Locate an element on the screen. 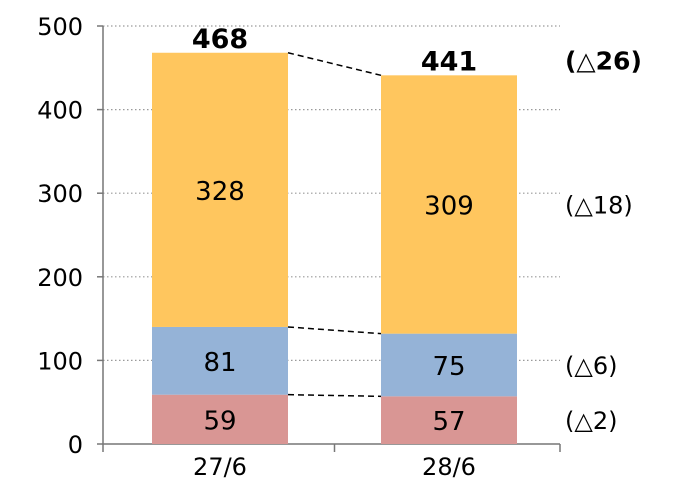 Image resolution: width=683 pixels, height=481 pixels. bar-segment-label: 59 is located at coordinates (219, 421).